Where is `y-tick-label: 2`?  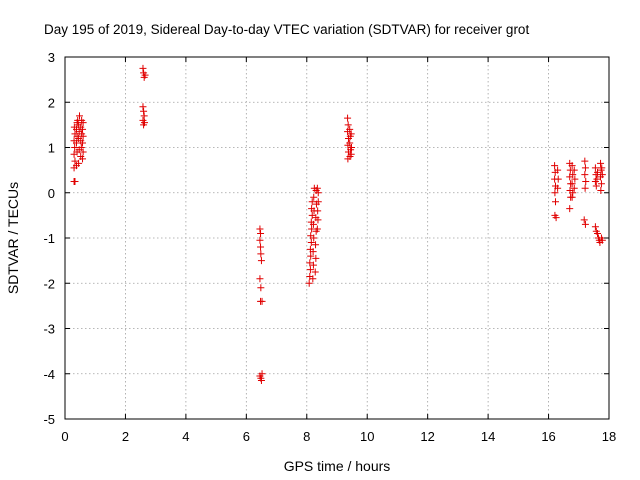 y-tick-label: 2 is located at coordinates (51, 102).